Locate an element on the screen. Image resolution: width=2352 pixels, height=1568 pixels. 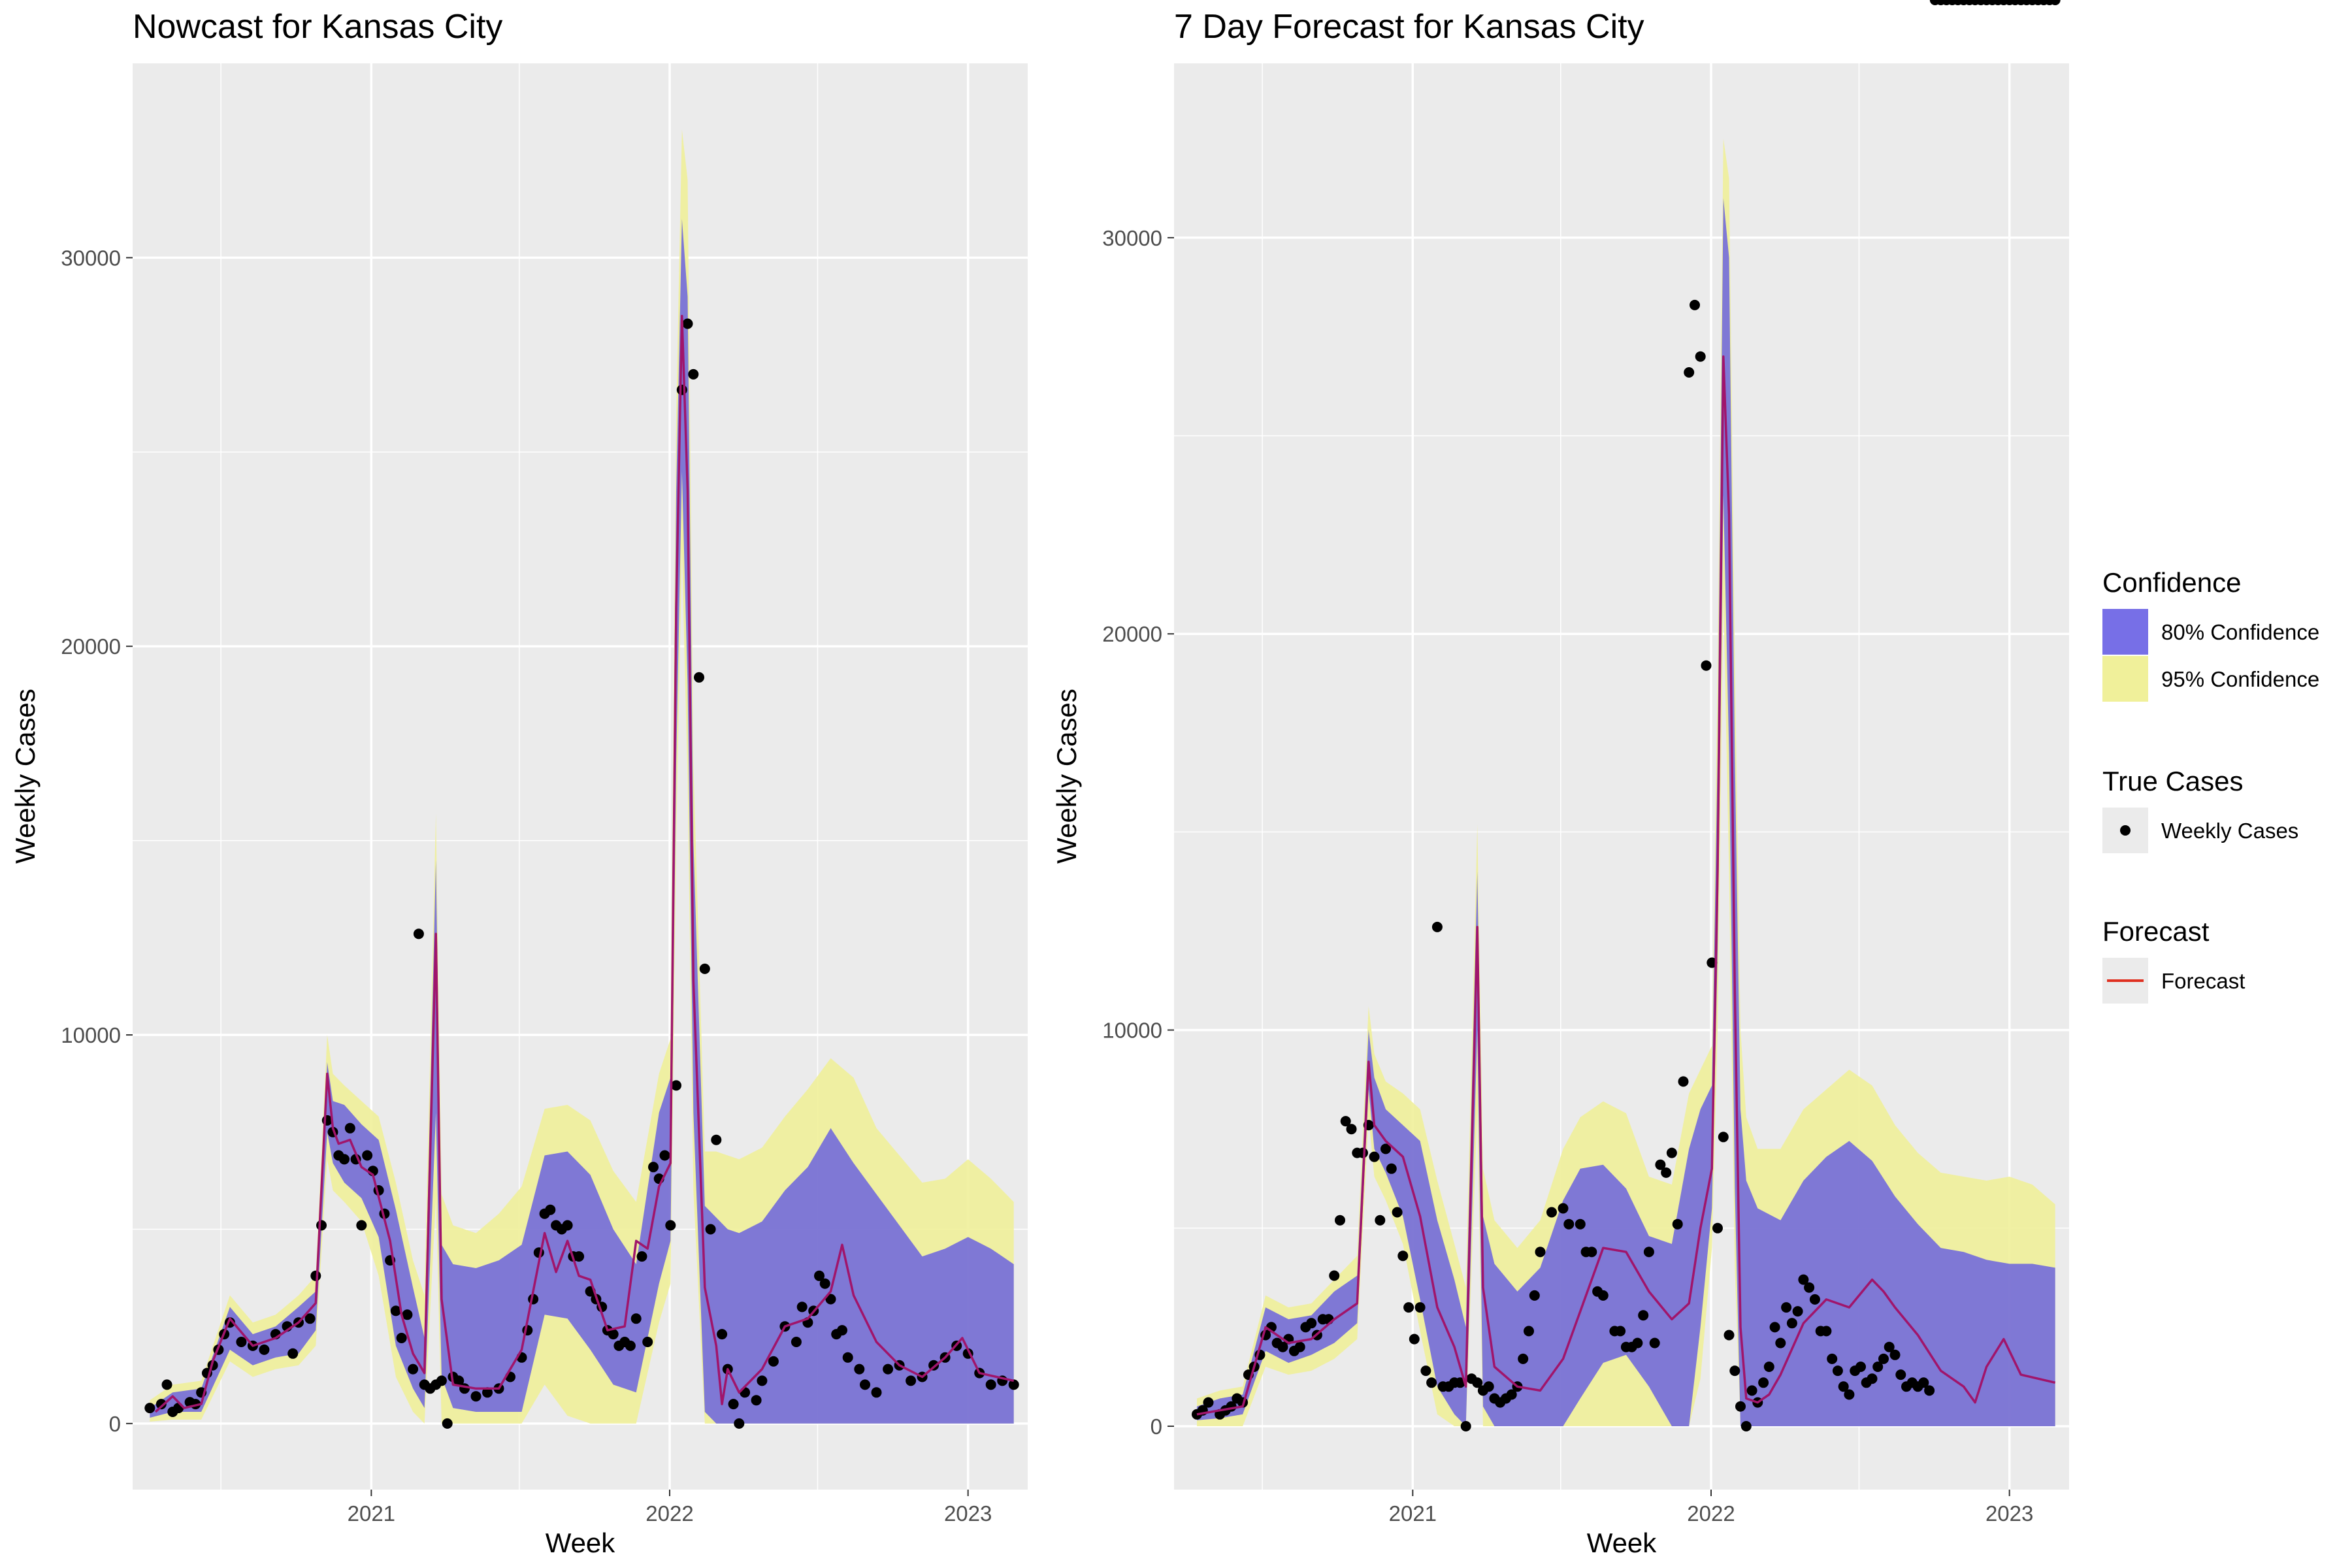
legend-point-icon is located at coordinates (2125, 830).